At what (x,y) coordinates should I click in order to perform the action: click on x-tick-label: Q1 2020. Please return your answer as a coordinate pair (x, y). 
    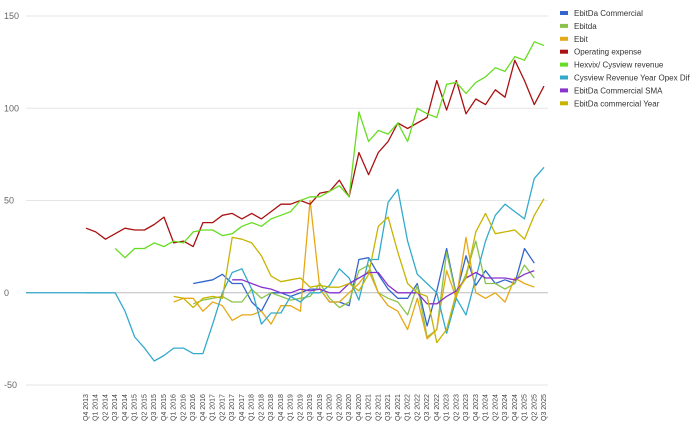
    Looking at the image, I should click on (330, 407).